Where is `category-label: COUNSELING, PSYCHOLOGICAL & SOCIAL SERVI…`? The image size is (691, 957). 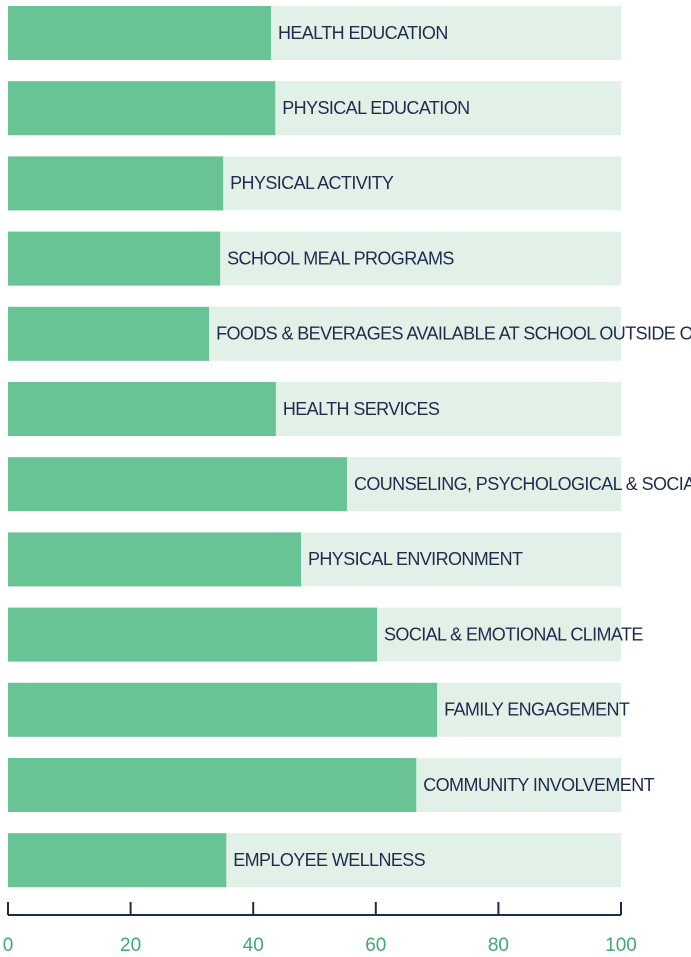 category-label: COUNSELING, PSYCHOLOGICAL & SOCIAL SERVI… is located at coordinates (522, 484).